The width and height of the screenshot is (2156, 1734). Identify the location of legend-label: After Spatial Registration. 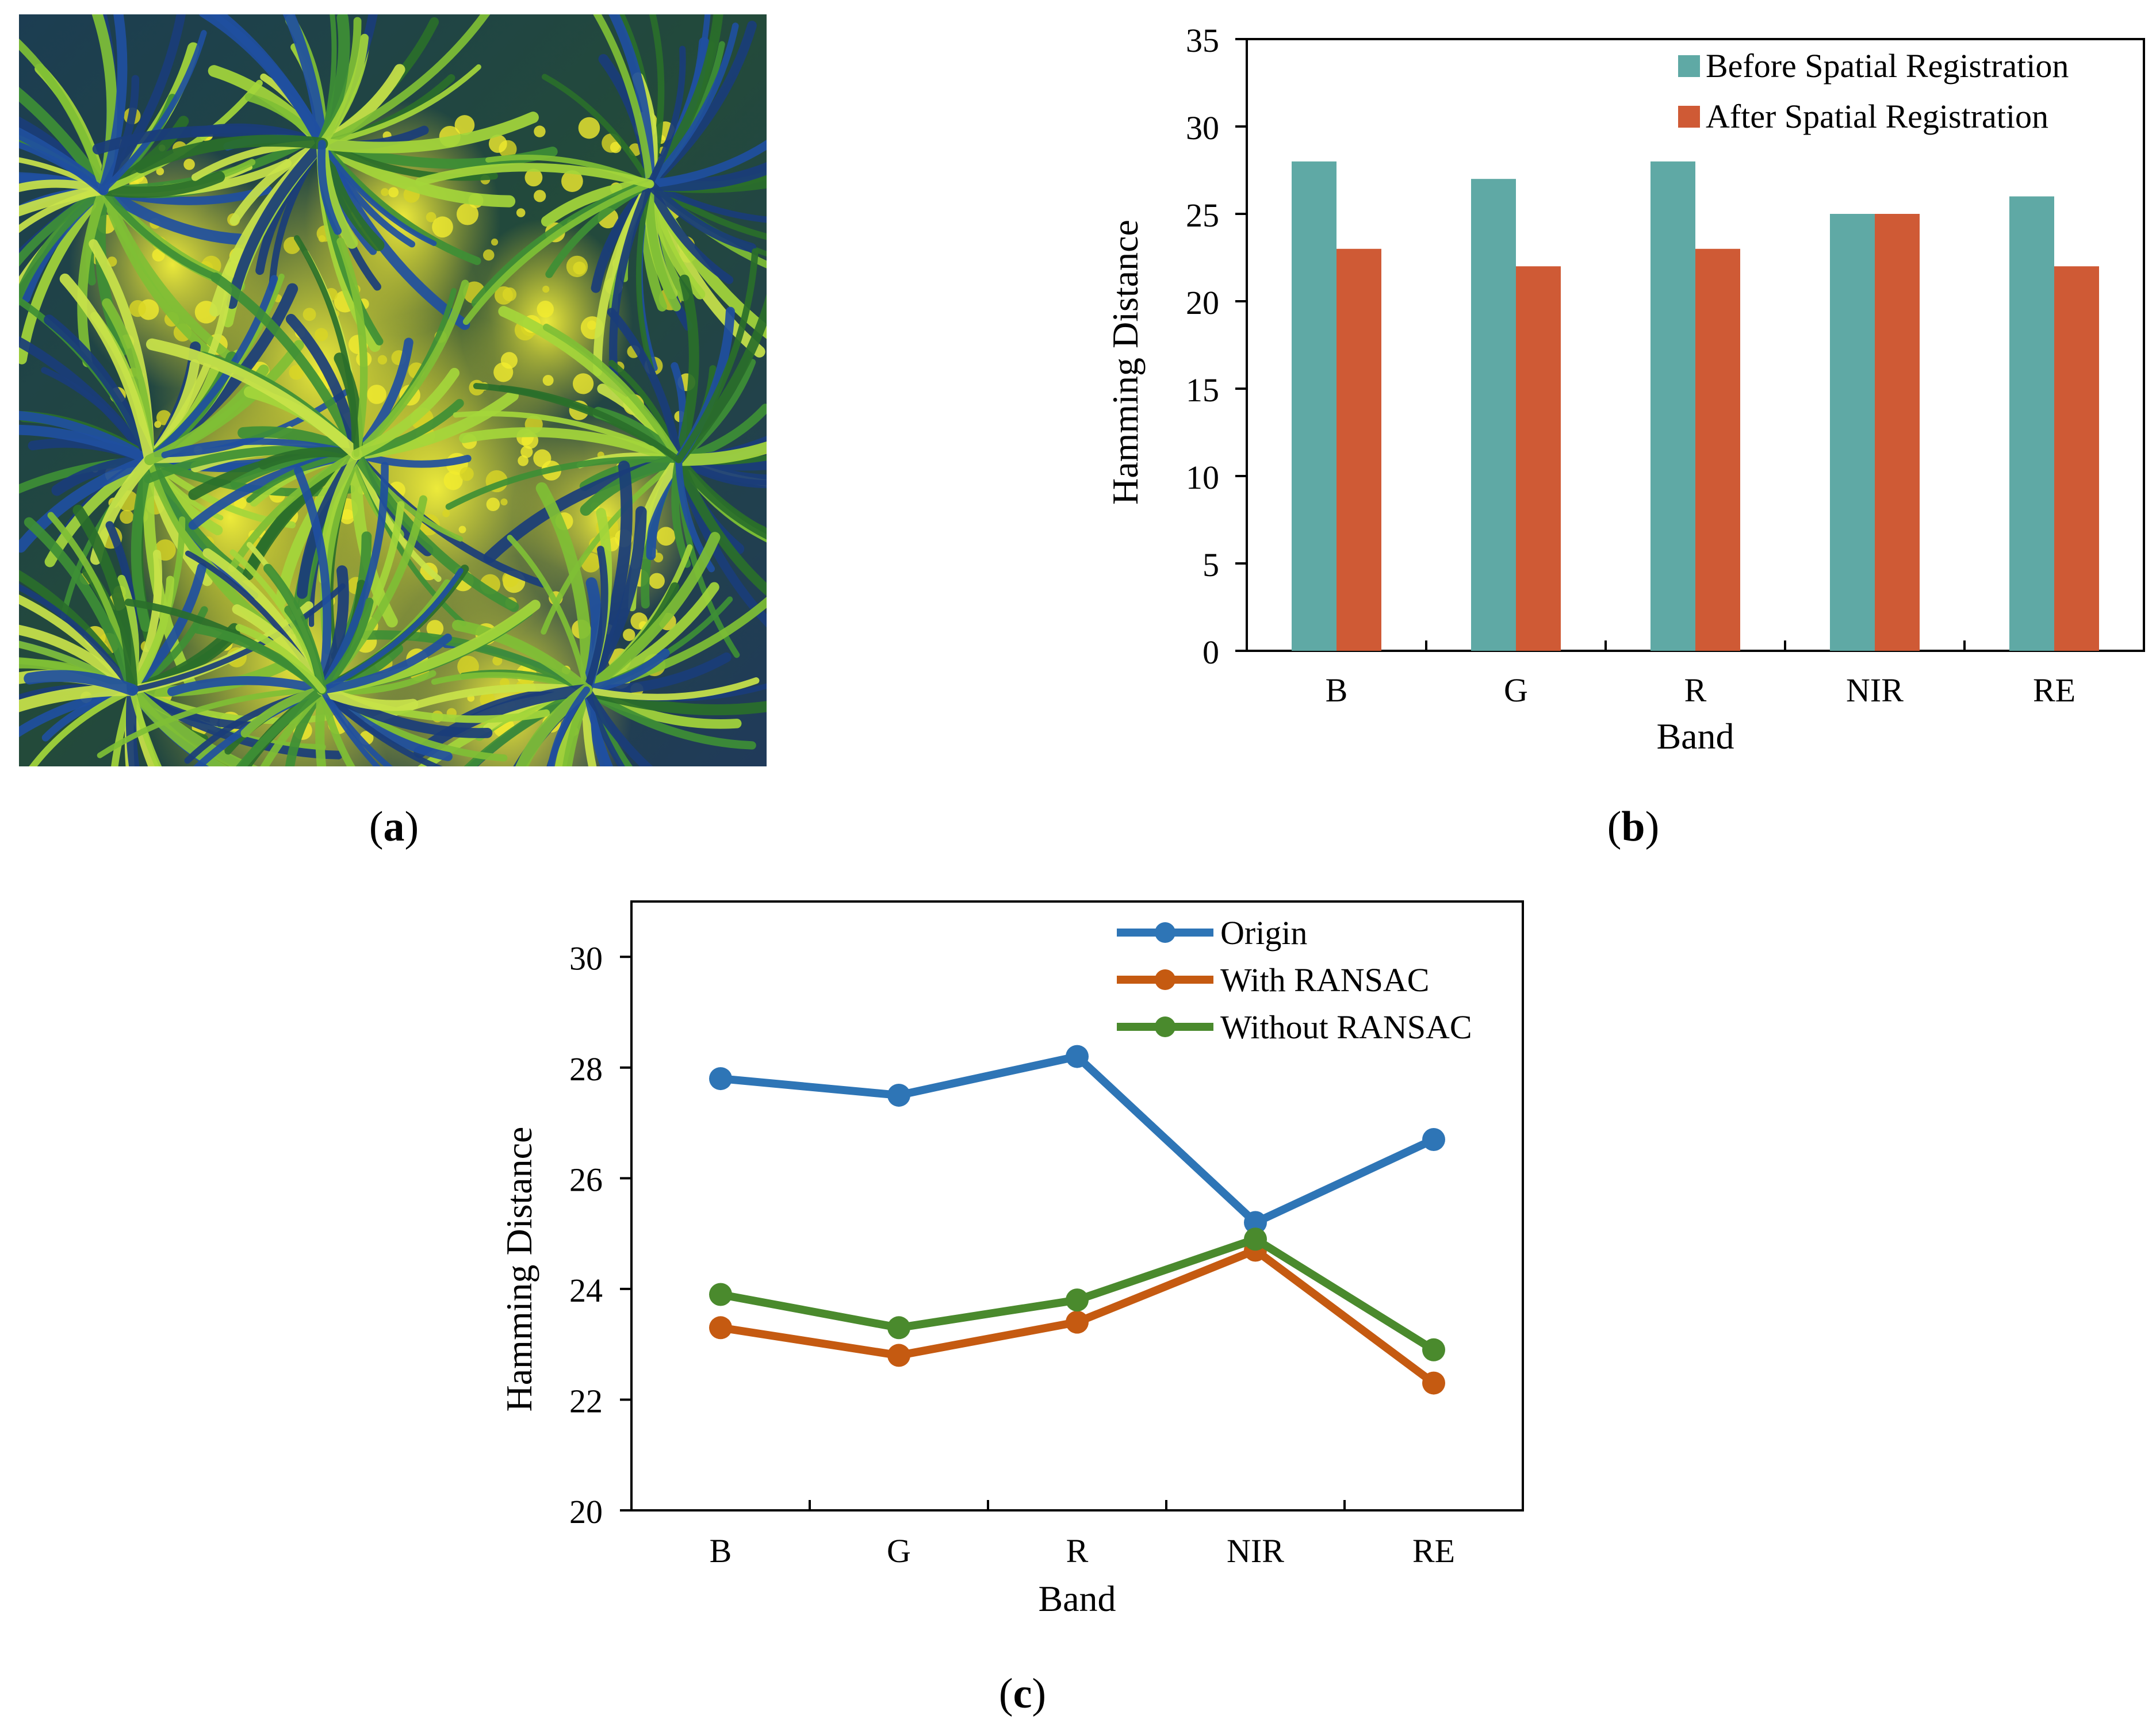
(1877, 117).